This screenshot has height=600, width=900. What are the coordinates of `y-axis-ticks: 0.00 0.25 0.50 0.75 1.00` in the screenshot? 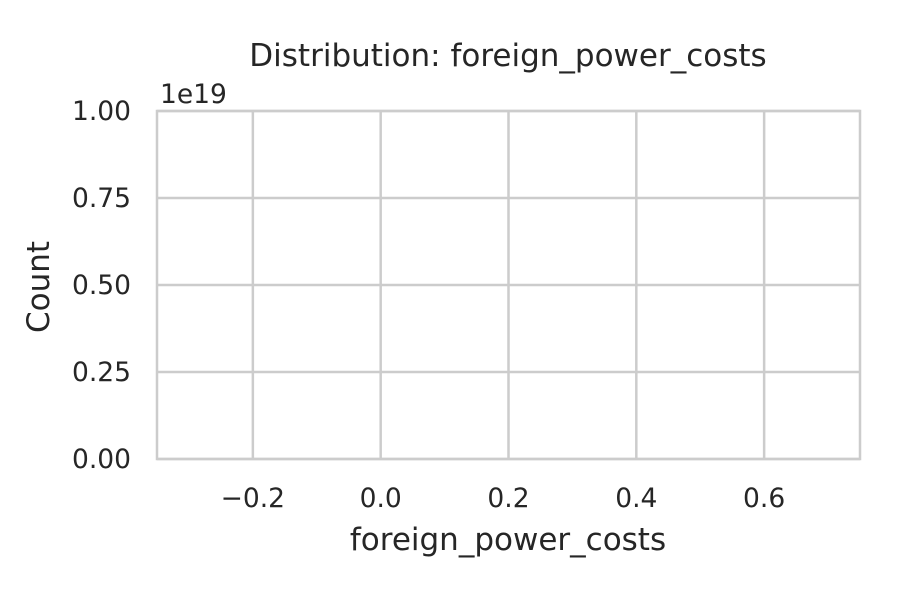 It's located at (101, 285).